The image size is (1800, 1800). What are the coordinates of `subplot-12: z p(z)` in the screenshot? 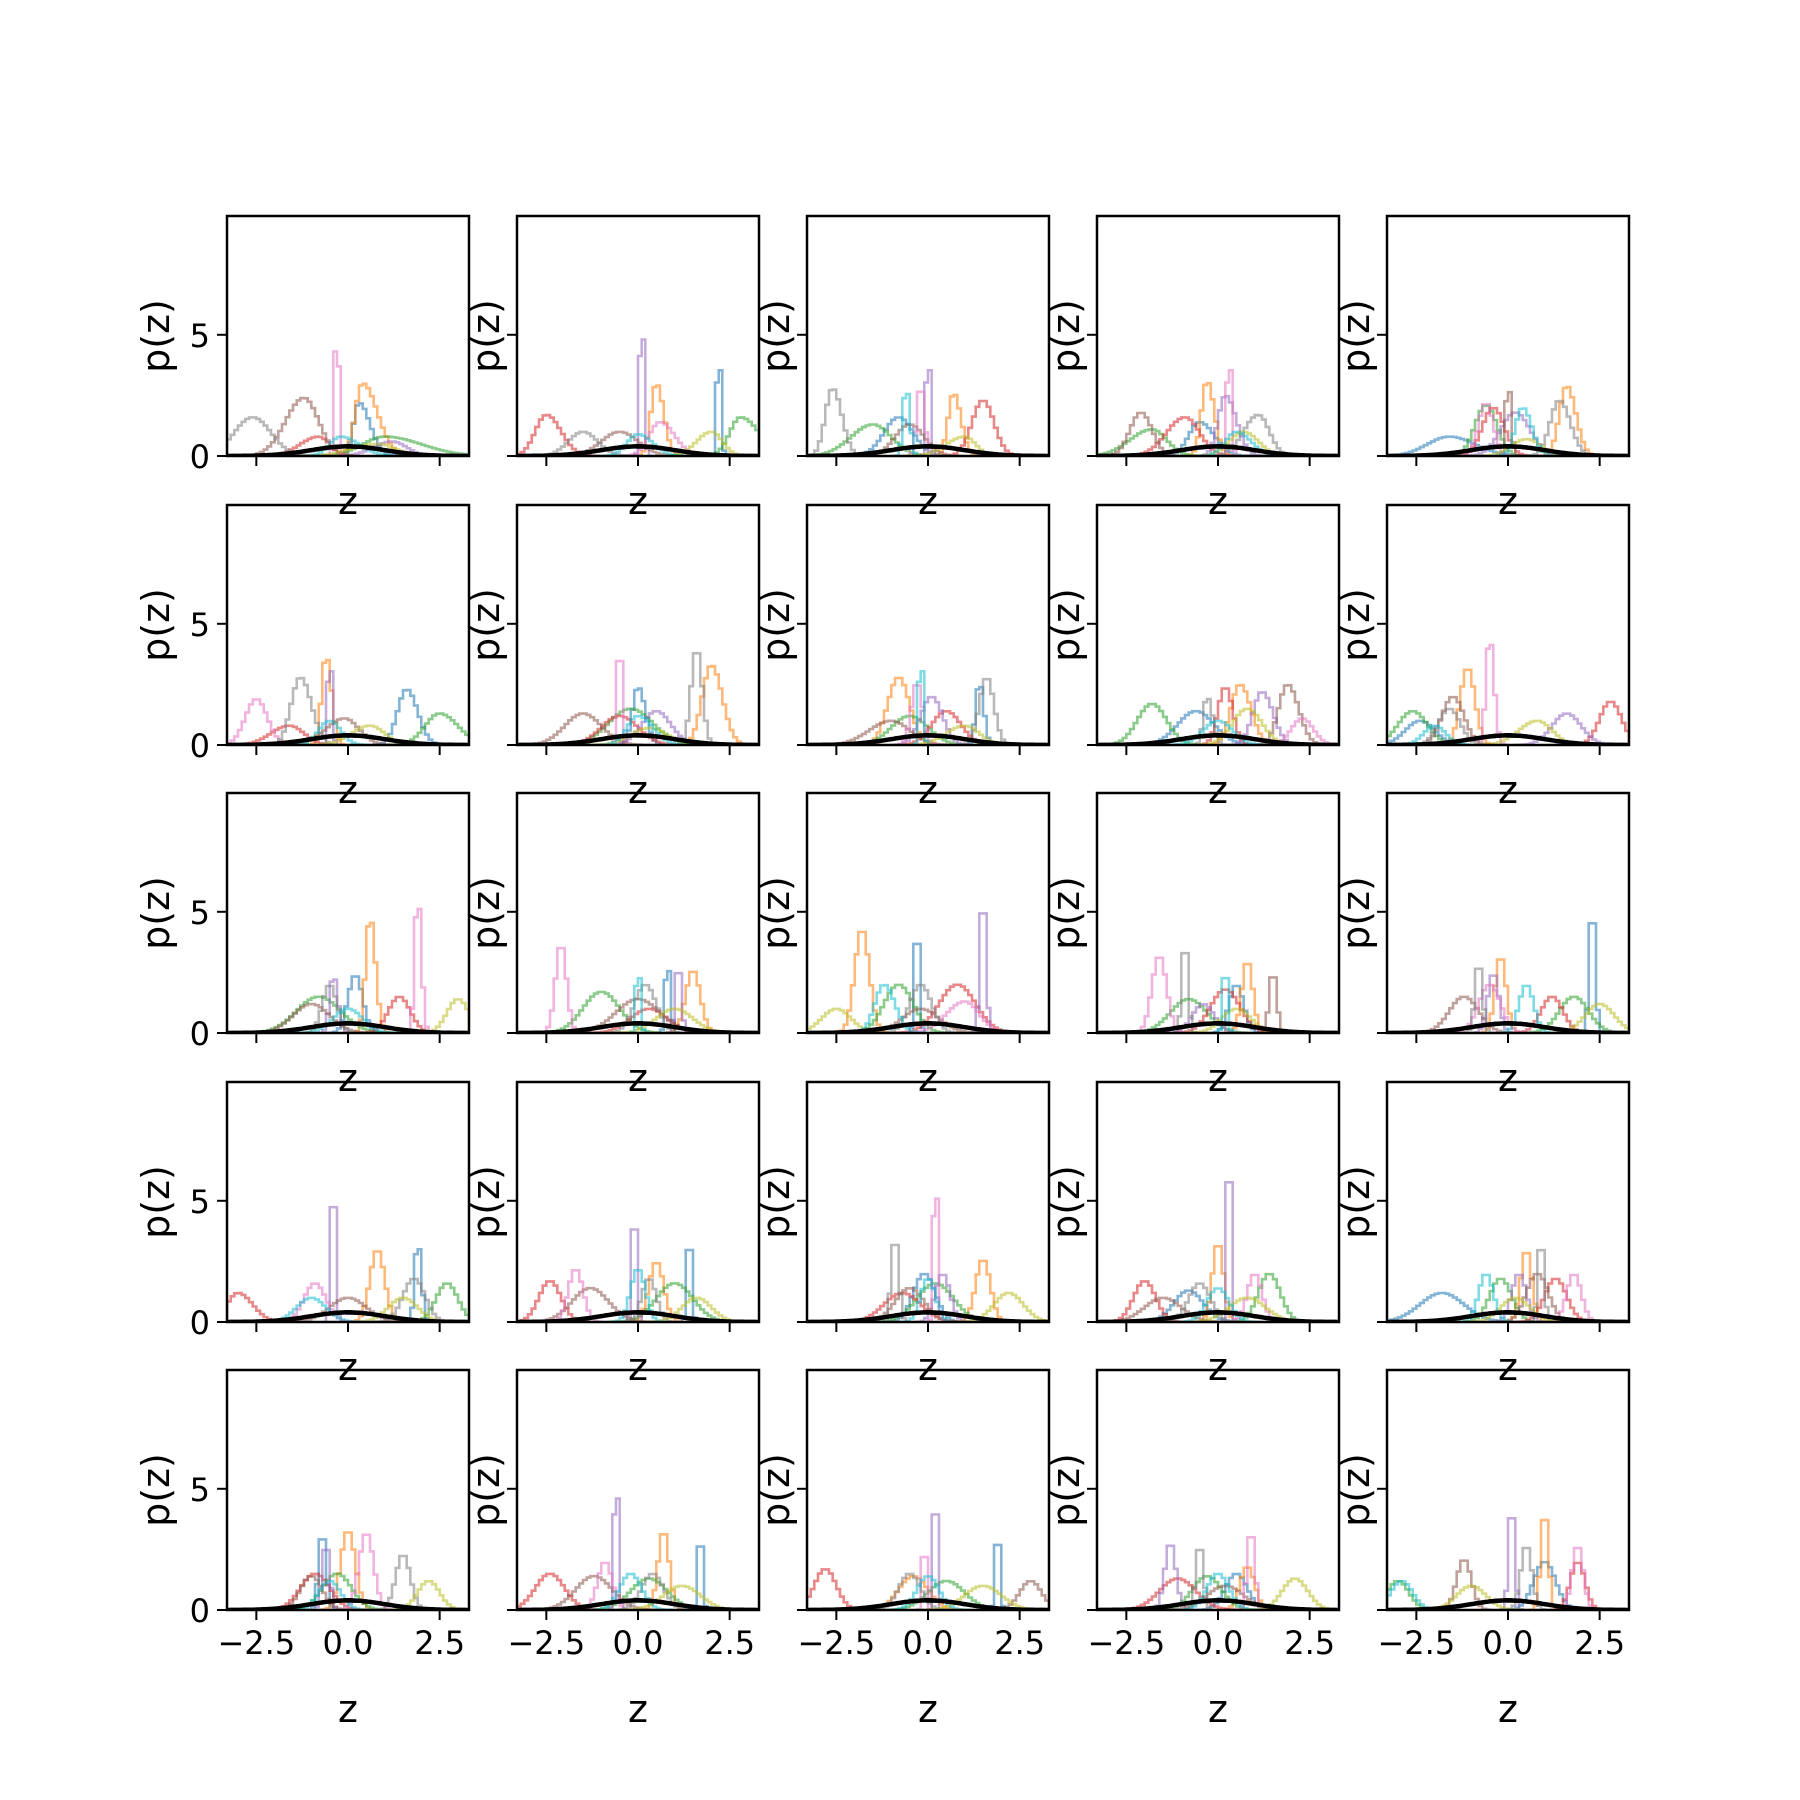 It's located at (612, 945).